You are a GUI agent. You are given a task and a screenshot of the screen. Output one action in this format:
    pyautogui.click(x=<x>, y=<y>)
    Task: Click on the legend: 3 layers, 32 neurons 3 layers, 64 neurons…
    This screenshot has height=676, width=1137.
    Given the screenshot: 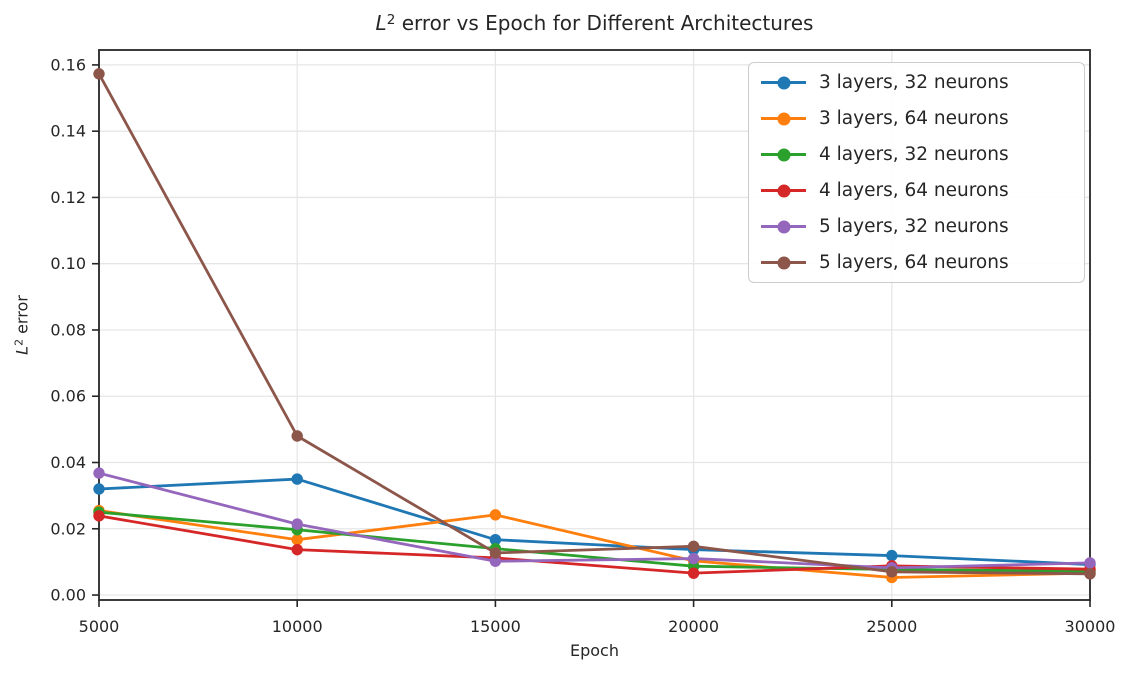 What is the action you would take?
    pyautogui.click(x=916, y=172)
    